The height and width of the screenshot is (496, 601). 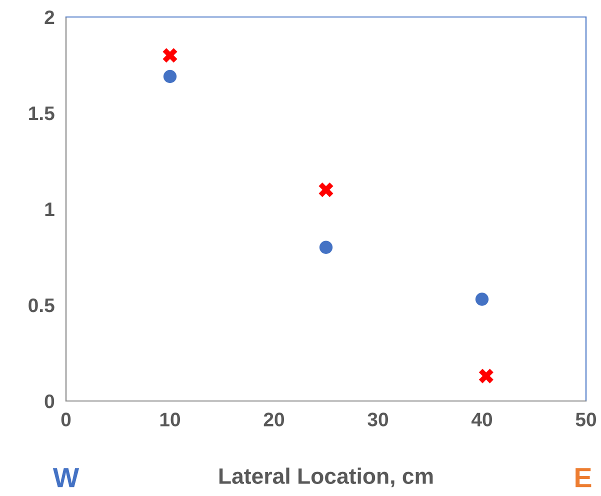 What do you see at coordinates (170, 419) in the screenshot?
I see `x-tick-label: 10` at bounding box center [170, 419].